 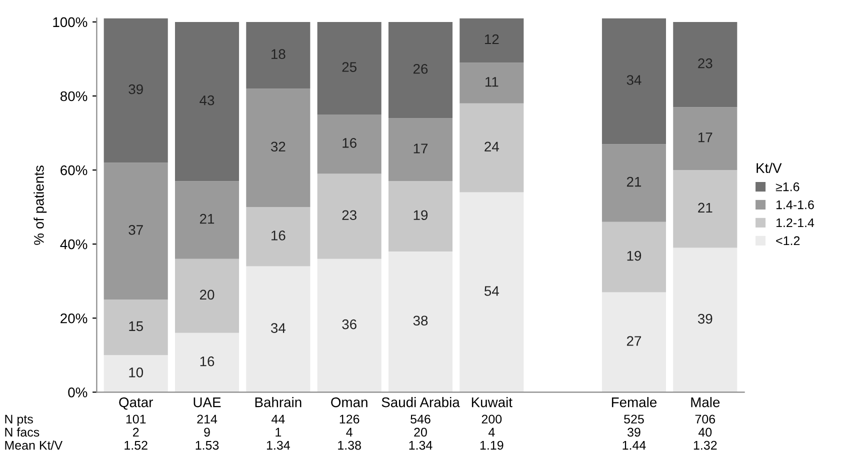 I want to click on data-label: 27, so click(x=634, y=341).